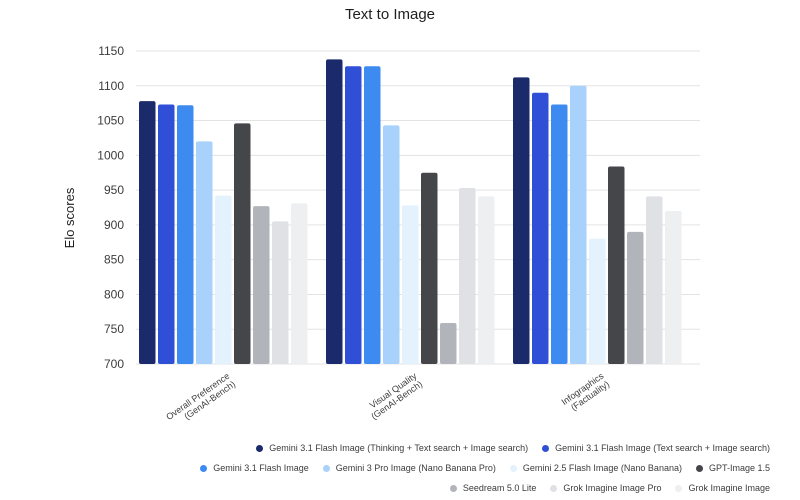 Image resolution: width=800 pixels, height=500 pixels. Describe the element at coordinates (602, 468) in the screenshot. I see `legend-label: Gemini 2.5 Flash Image (Nano Banana)` at that location.